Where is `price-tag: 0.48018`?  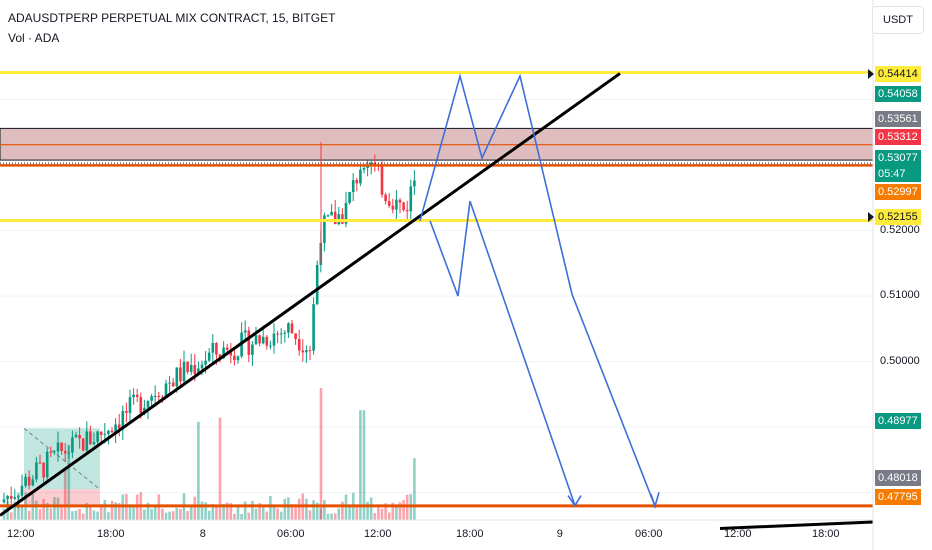 price-tag: 0.48018 is located at coordinates (898, 478).